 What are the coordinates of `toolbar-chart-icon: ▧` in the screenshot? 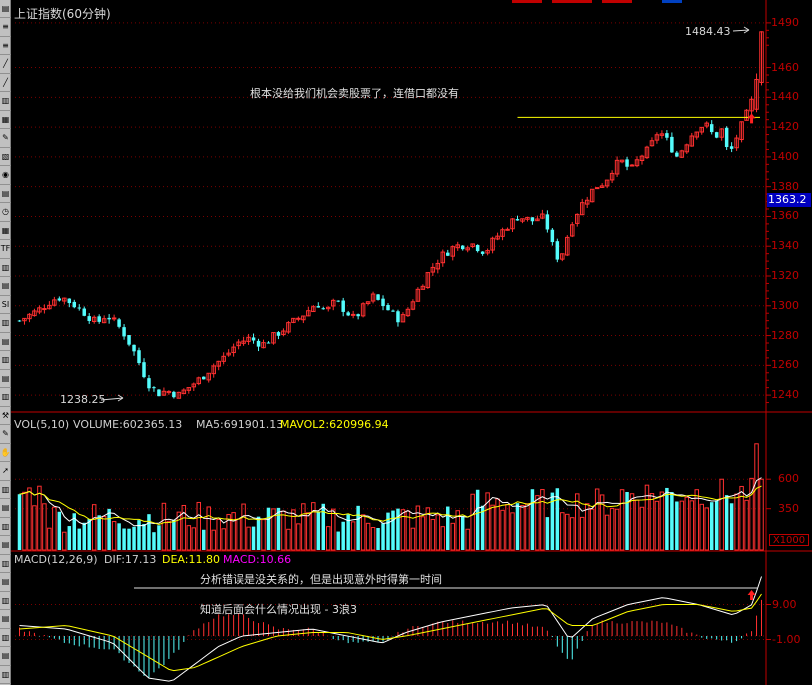 It's located at (5, 157).